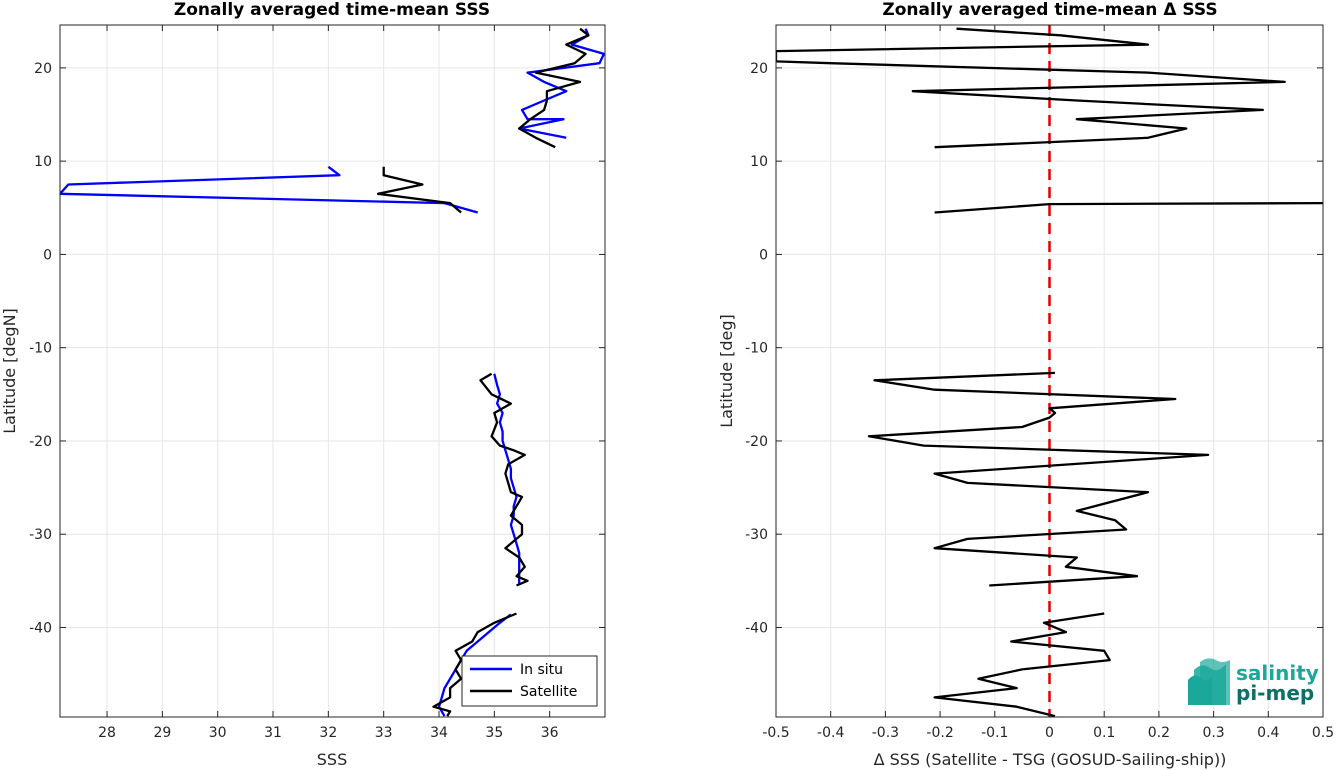  I want to click on right-x-tick-label: 0, so click(1049, 733).